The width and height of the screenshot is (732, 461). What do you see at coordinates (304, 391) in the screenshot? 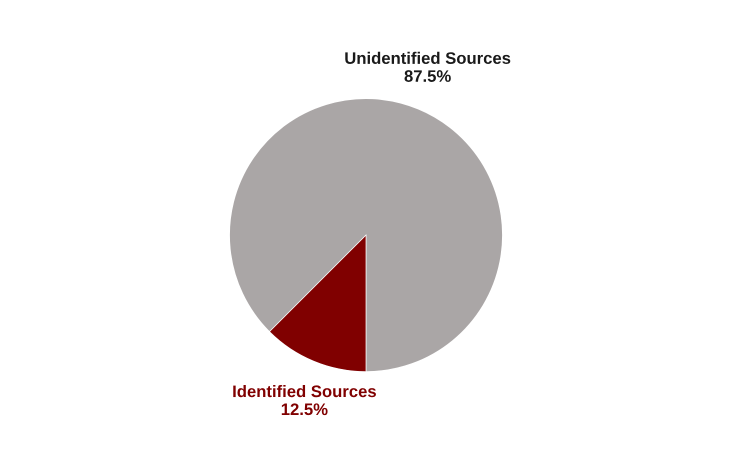
I see `slice-label: Identified Sources` at bounding box center [304, 391].